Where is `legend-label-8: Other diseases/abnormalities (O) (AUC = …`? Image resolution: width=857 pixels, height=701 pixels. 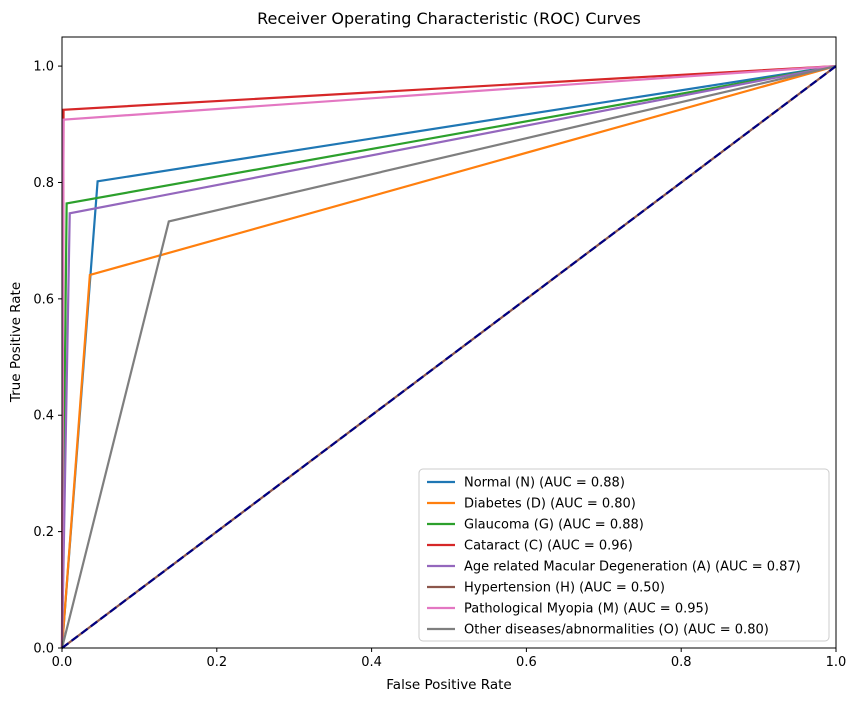 legend-label-8: Other diseases/abnormalities (O) (AUC = … is located at coordinates (616, 630).